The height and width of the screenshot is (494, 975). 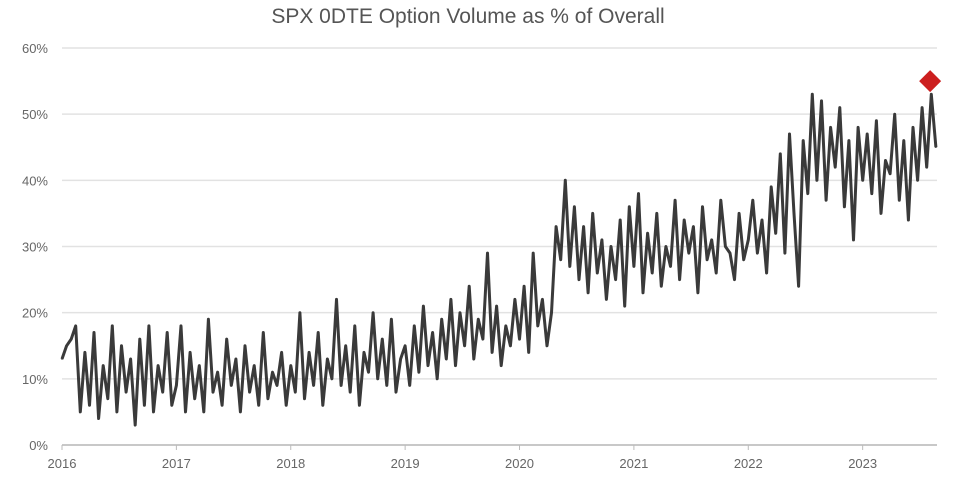 What do you see at coordinates (492, 457) in the screenshot?
I see `x-axis: 2016 2017 2018 2019 2020 2021 2022 2023` at bounding box center [492, 457].